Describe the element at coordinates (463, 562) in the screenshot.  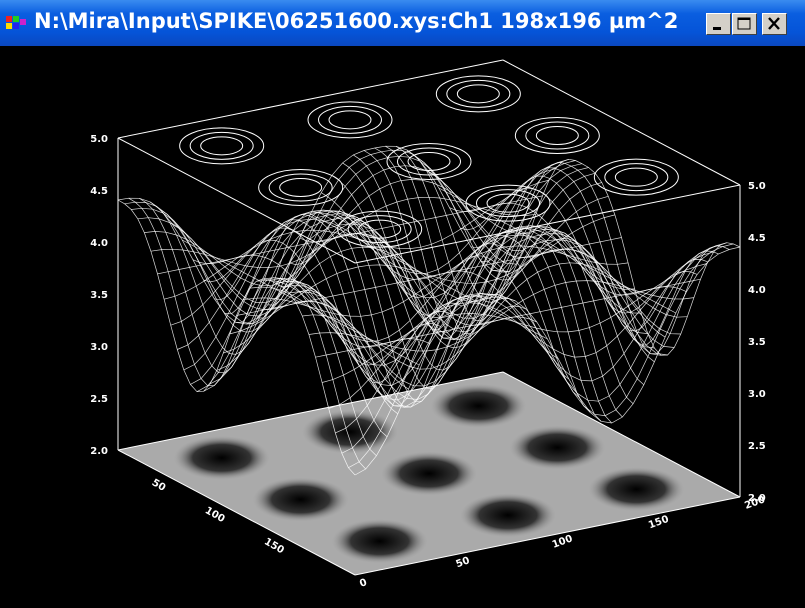
I see `front-tick-label: 50` at that location.